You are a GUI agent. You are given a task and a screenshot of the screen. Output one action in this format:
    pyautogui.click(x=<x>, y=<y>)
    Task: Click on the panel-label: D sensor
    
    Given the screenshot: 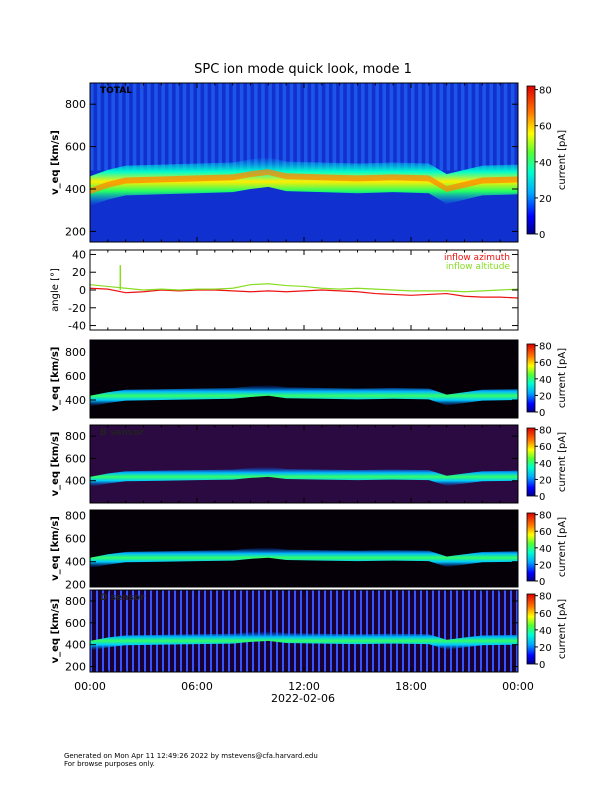 What is the action you would take?
    pyautogui.click(x=122, y=598)
    